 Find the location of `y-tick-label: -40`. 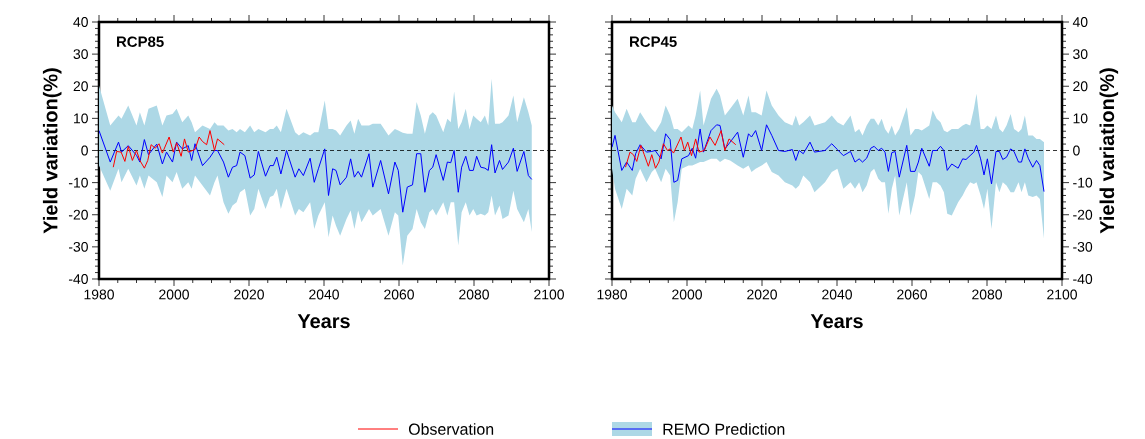

y-tick-label: -40 is located at coordinates (78, 279).